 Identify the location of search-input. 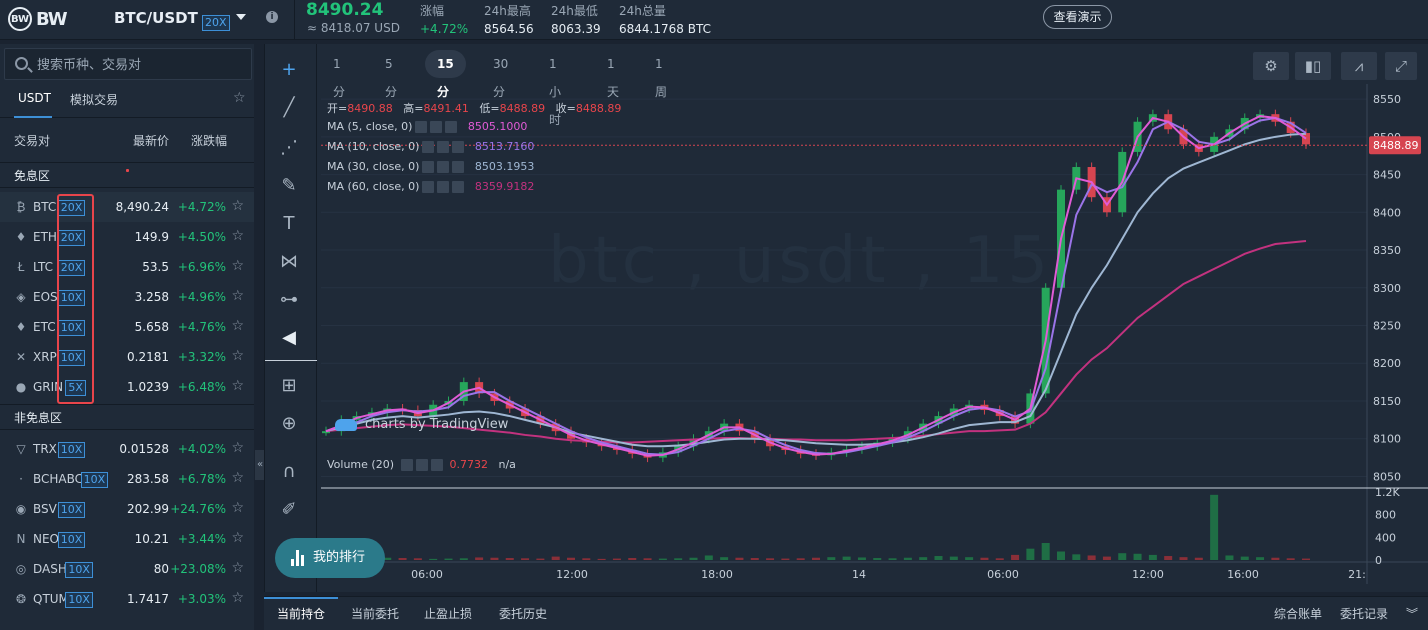
(137, 65).